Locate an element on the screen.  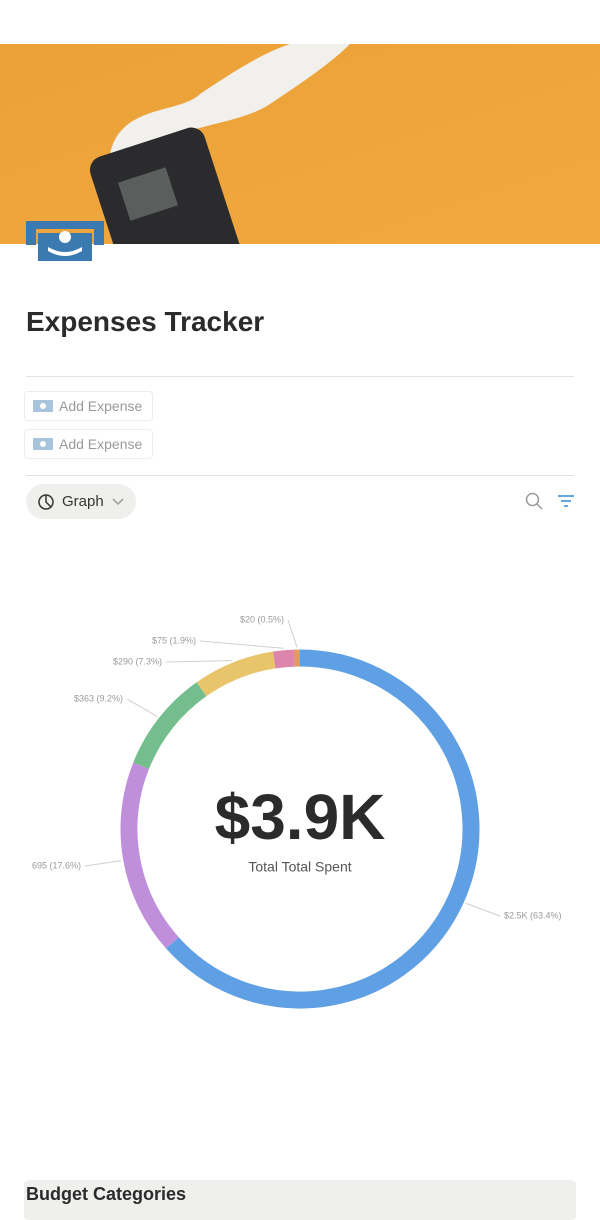
data-label: $2.5K (63.4%) is located at coordinates (533, 915).